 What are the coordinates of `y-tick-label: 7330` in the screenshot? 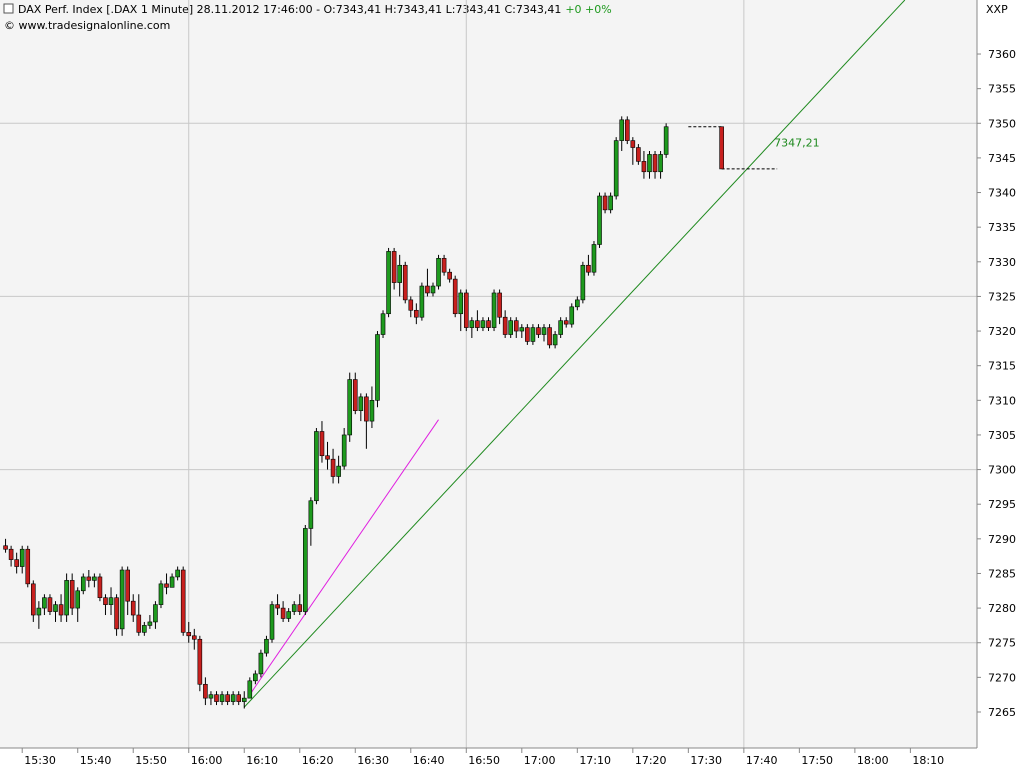 It's located at (1002, 262).